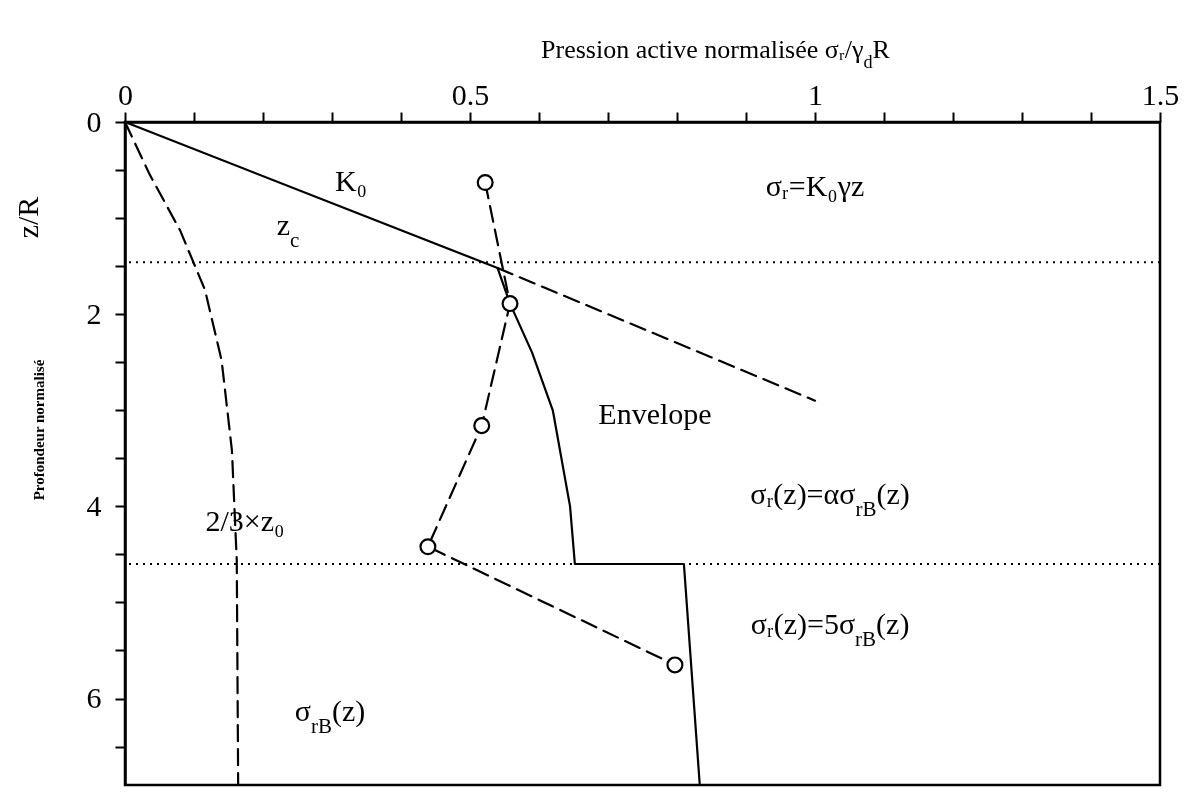 The image size is (1201, 794). What do you see at coordinates (94, 313) in the screenshot?
I see `y-tick-label: 2` at bounding box center [94, 313].